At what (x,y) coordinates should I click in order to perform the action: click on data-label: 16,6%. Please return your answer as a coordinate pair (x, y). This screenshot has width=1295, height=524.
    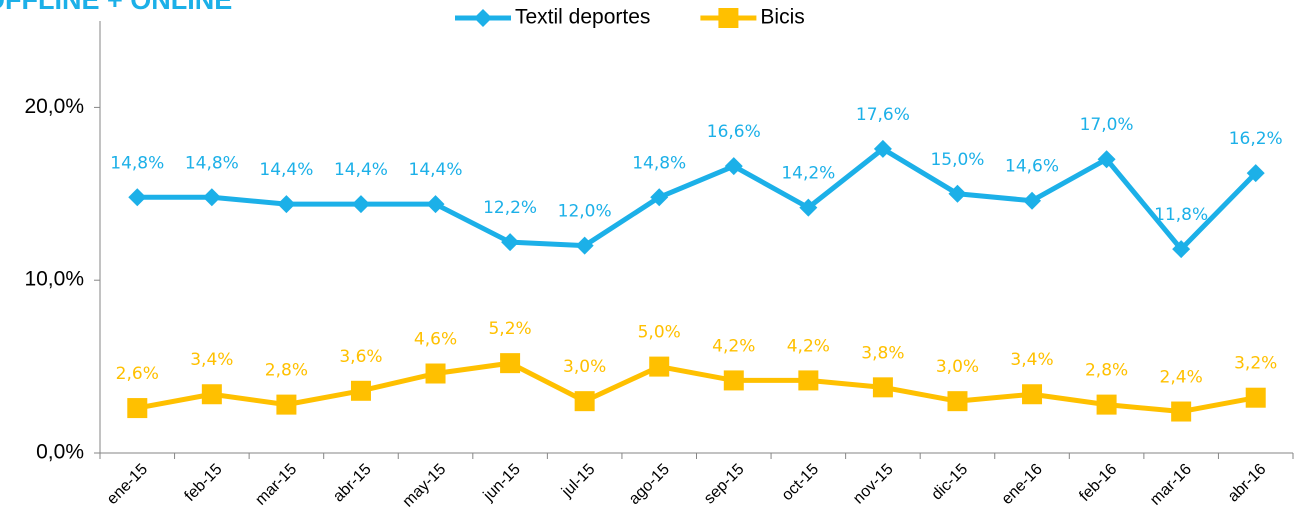
    Looking at the image, I should click on (734, 132).